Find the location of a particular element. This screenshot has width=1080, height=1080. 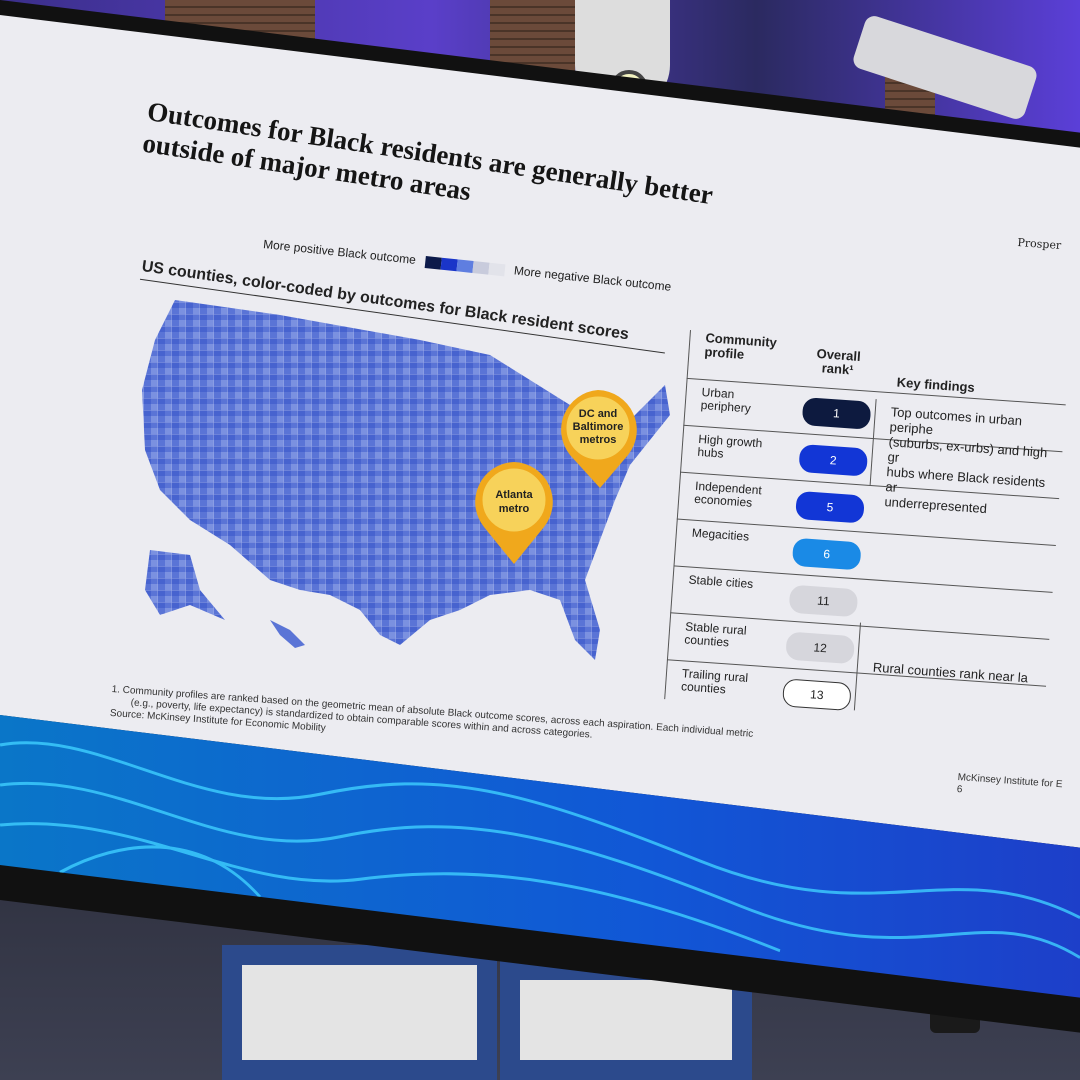

hawaii is located at coordinates (287, 634).